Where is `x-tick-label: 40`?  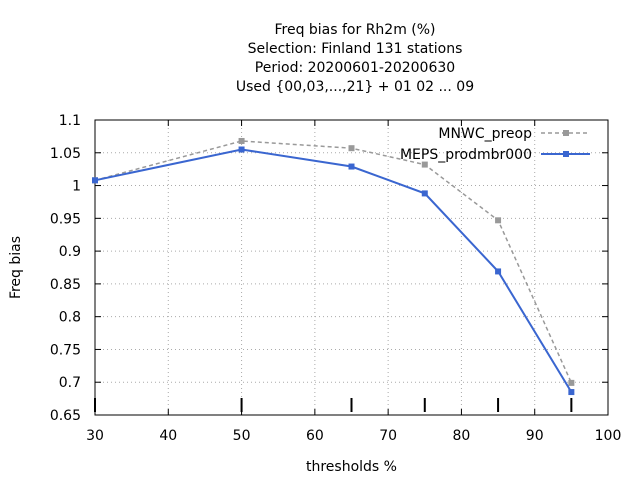 x-tick-label: 40 is located at coordinates (168, 436).